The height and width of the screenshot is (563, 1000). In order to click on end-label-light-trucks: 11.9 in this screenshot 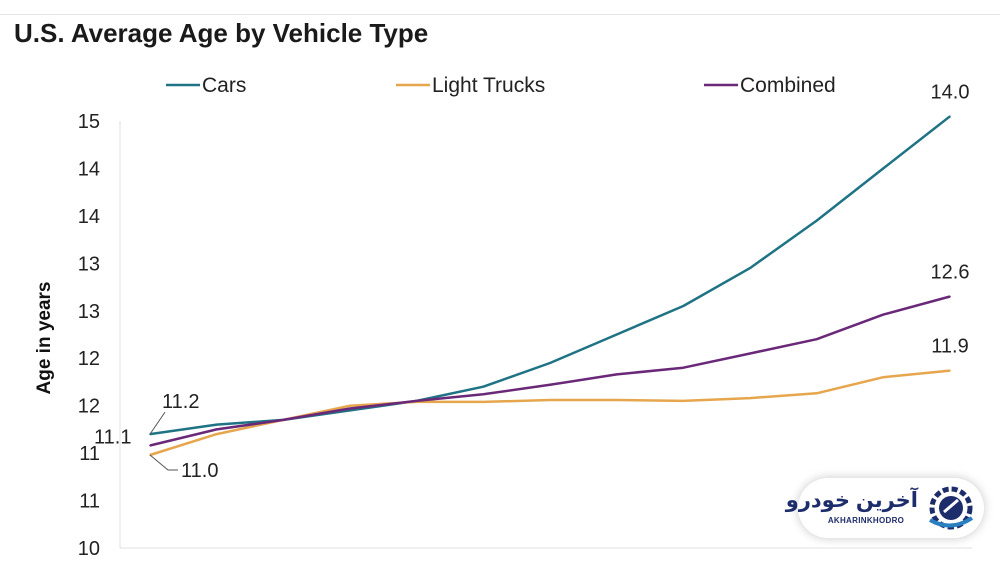, I will do `click(949, 347)`.